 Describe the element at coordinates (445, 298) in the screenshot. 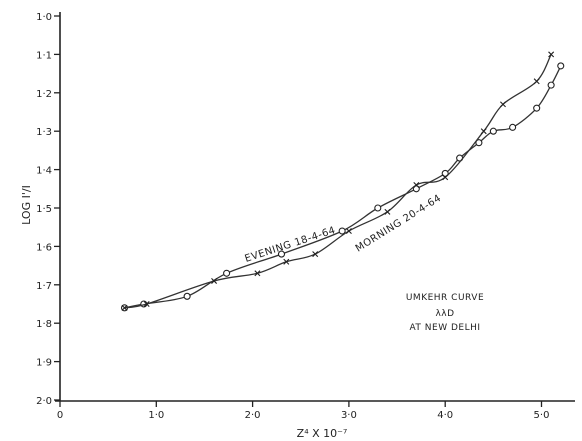

I see `annotation-line-1: UMKEHR CURVE` at that location.